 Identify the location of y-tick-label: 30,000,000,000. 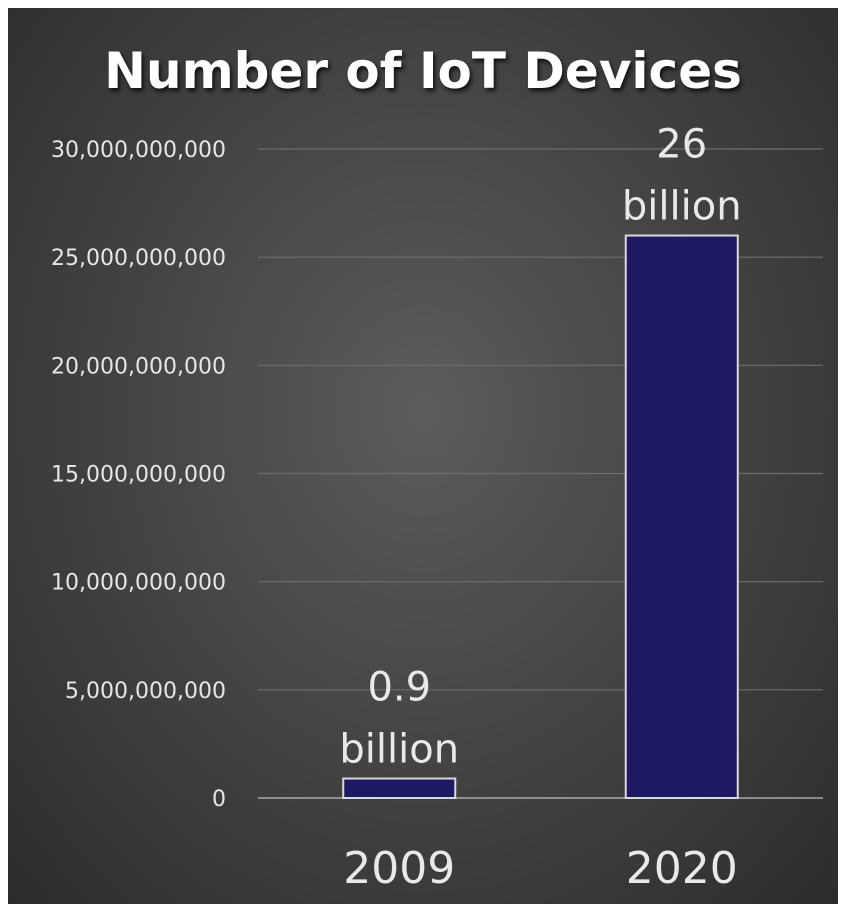
(138, 150).